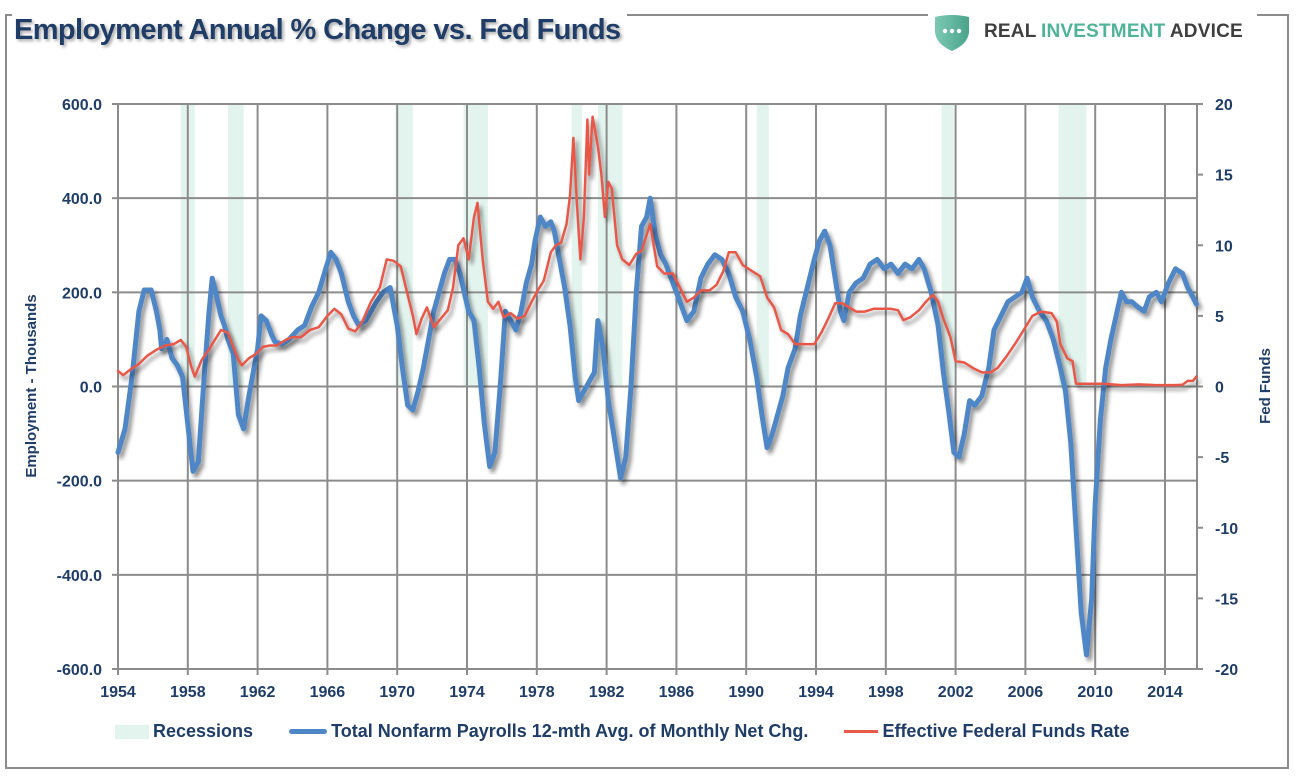 The height and width of the screenshot is (778, 1297). Describe the element at coordinates (607, 692) in the screenshot. I see `x-tick-label: 1982` at that location.